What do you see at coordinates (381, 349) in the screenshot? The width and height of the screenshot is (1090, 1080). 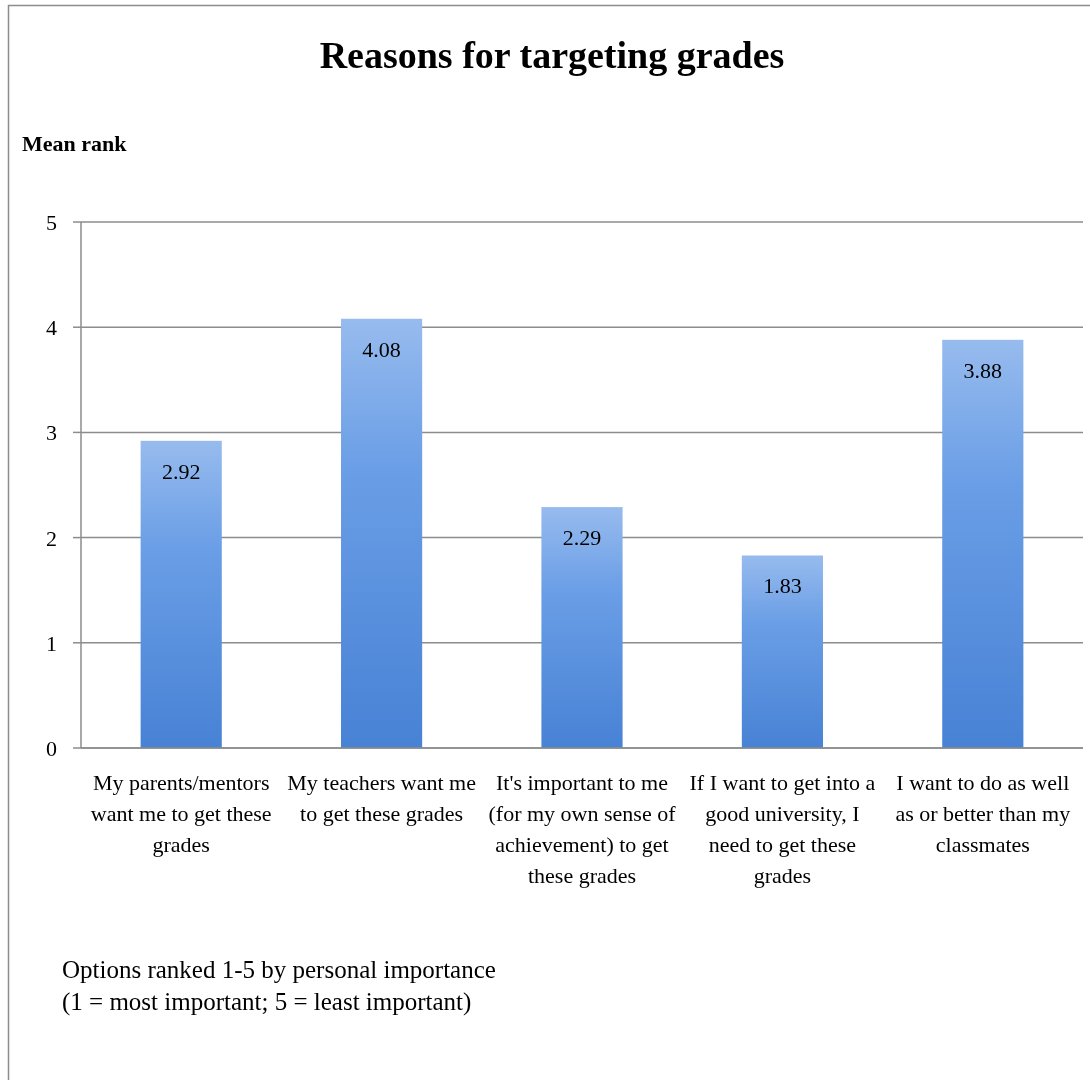 I see `data-label: 4.08` at bounding box center [381, 349].